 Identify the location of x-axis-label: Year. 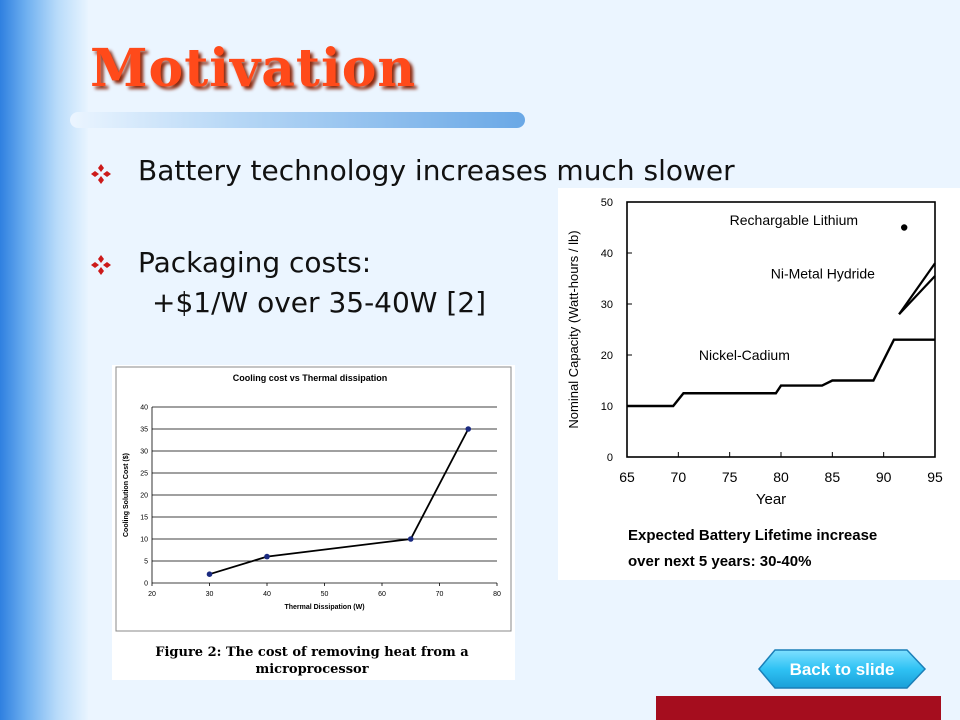
(771, 499).